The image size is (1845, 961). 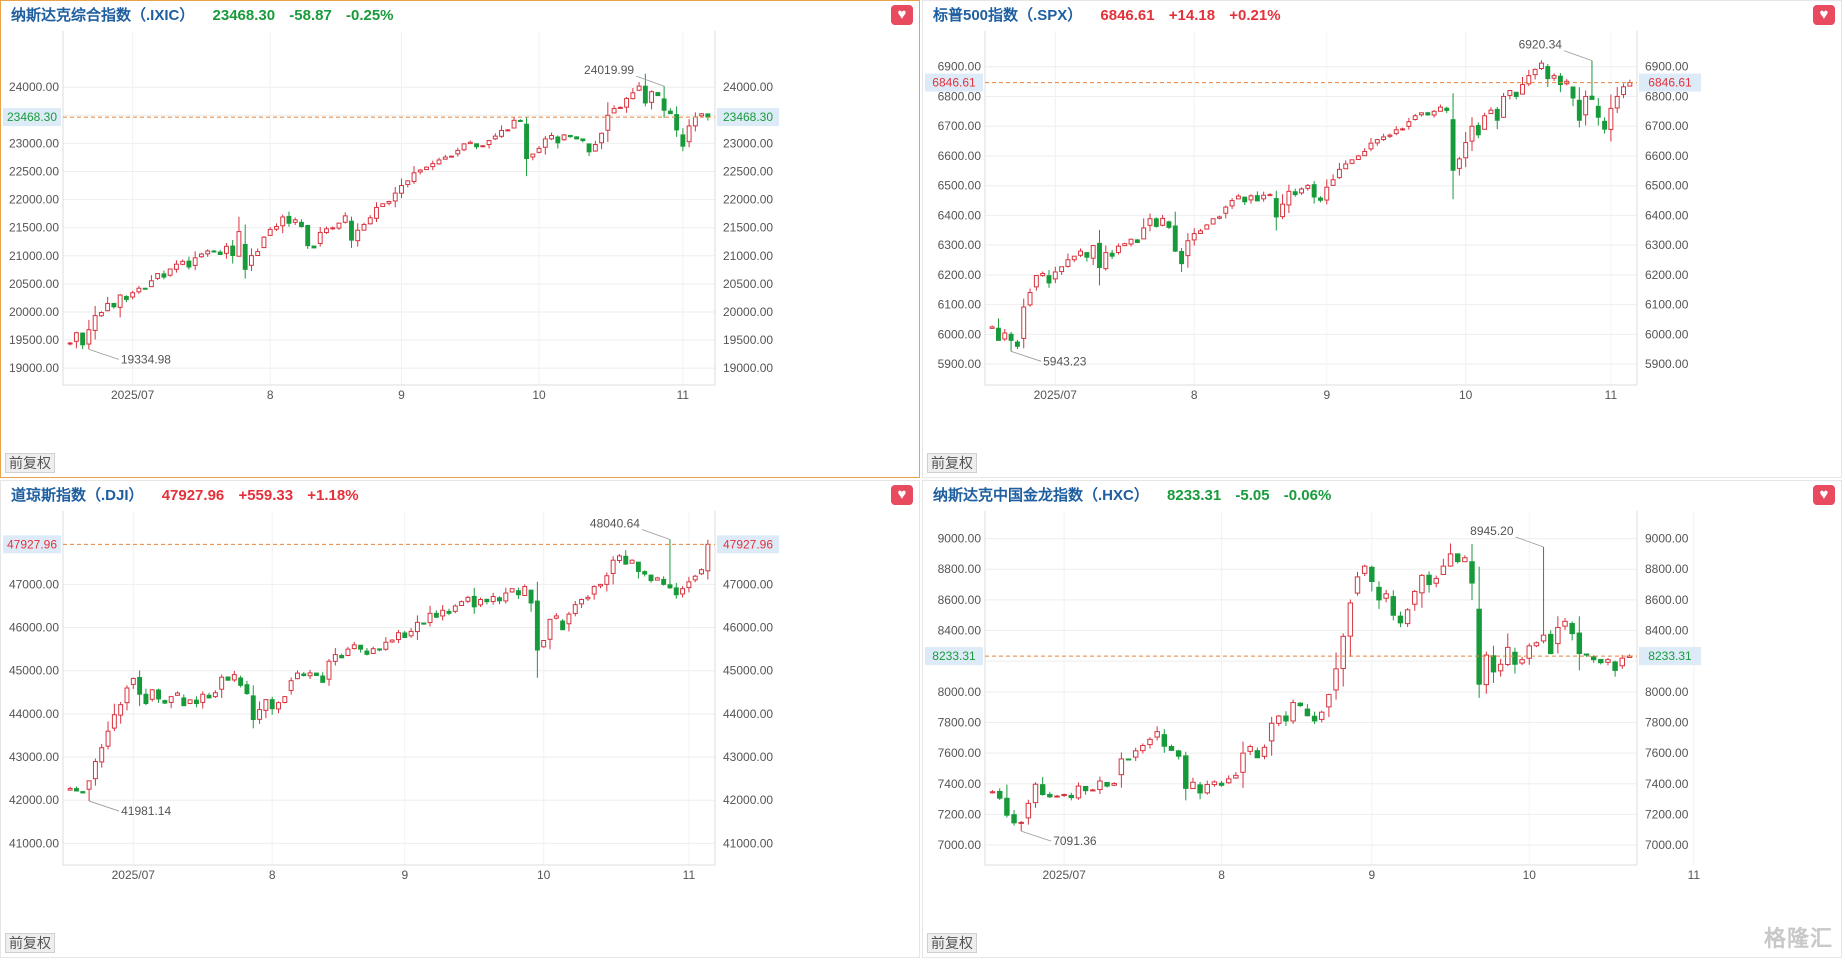 What do you see at coordinates (77, 495) in the screenshot?
I see `index-name: 道琼斯指数（.DJI）` at bounding box center [77, 495].